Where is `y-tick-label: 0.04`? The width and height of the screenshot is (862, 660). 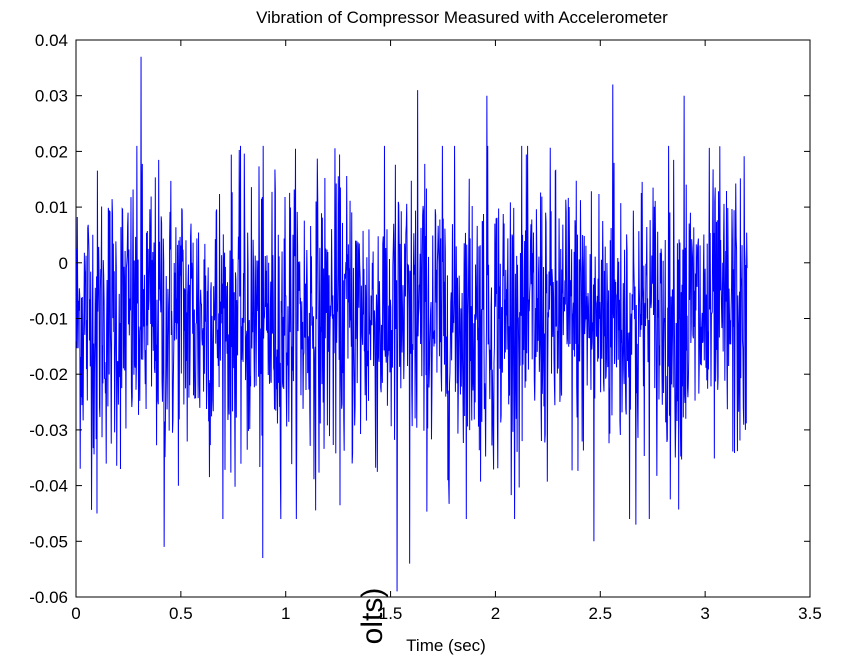
y-tick-label: 0.04 is located at coordinates (51, 40).